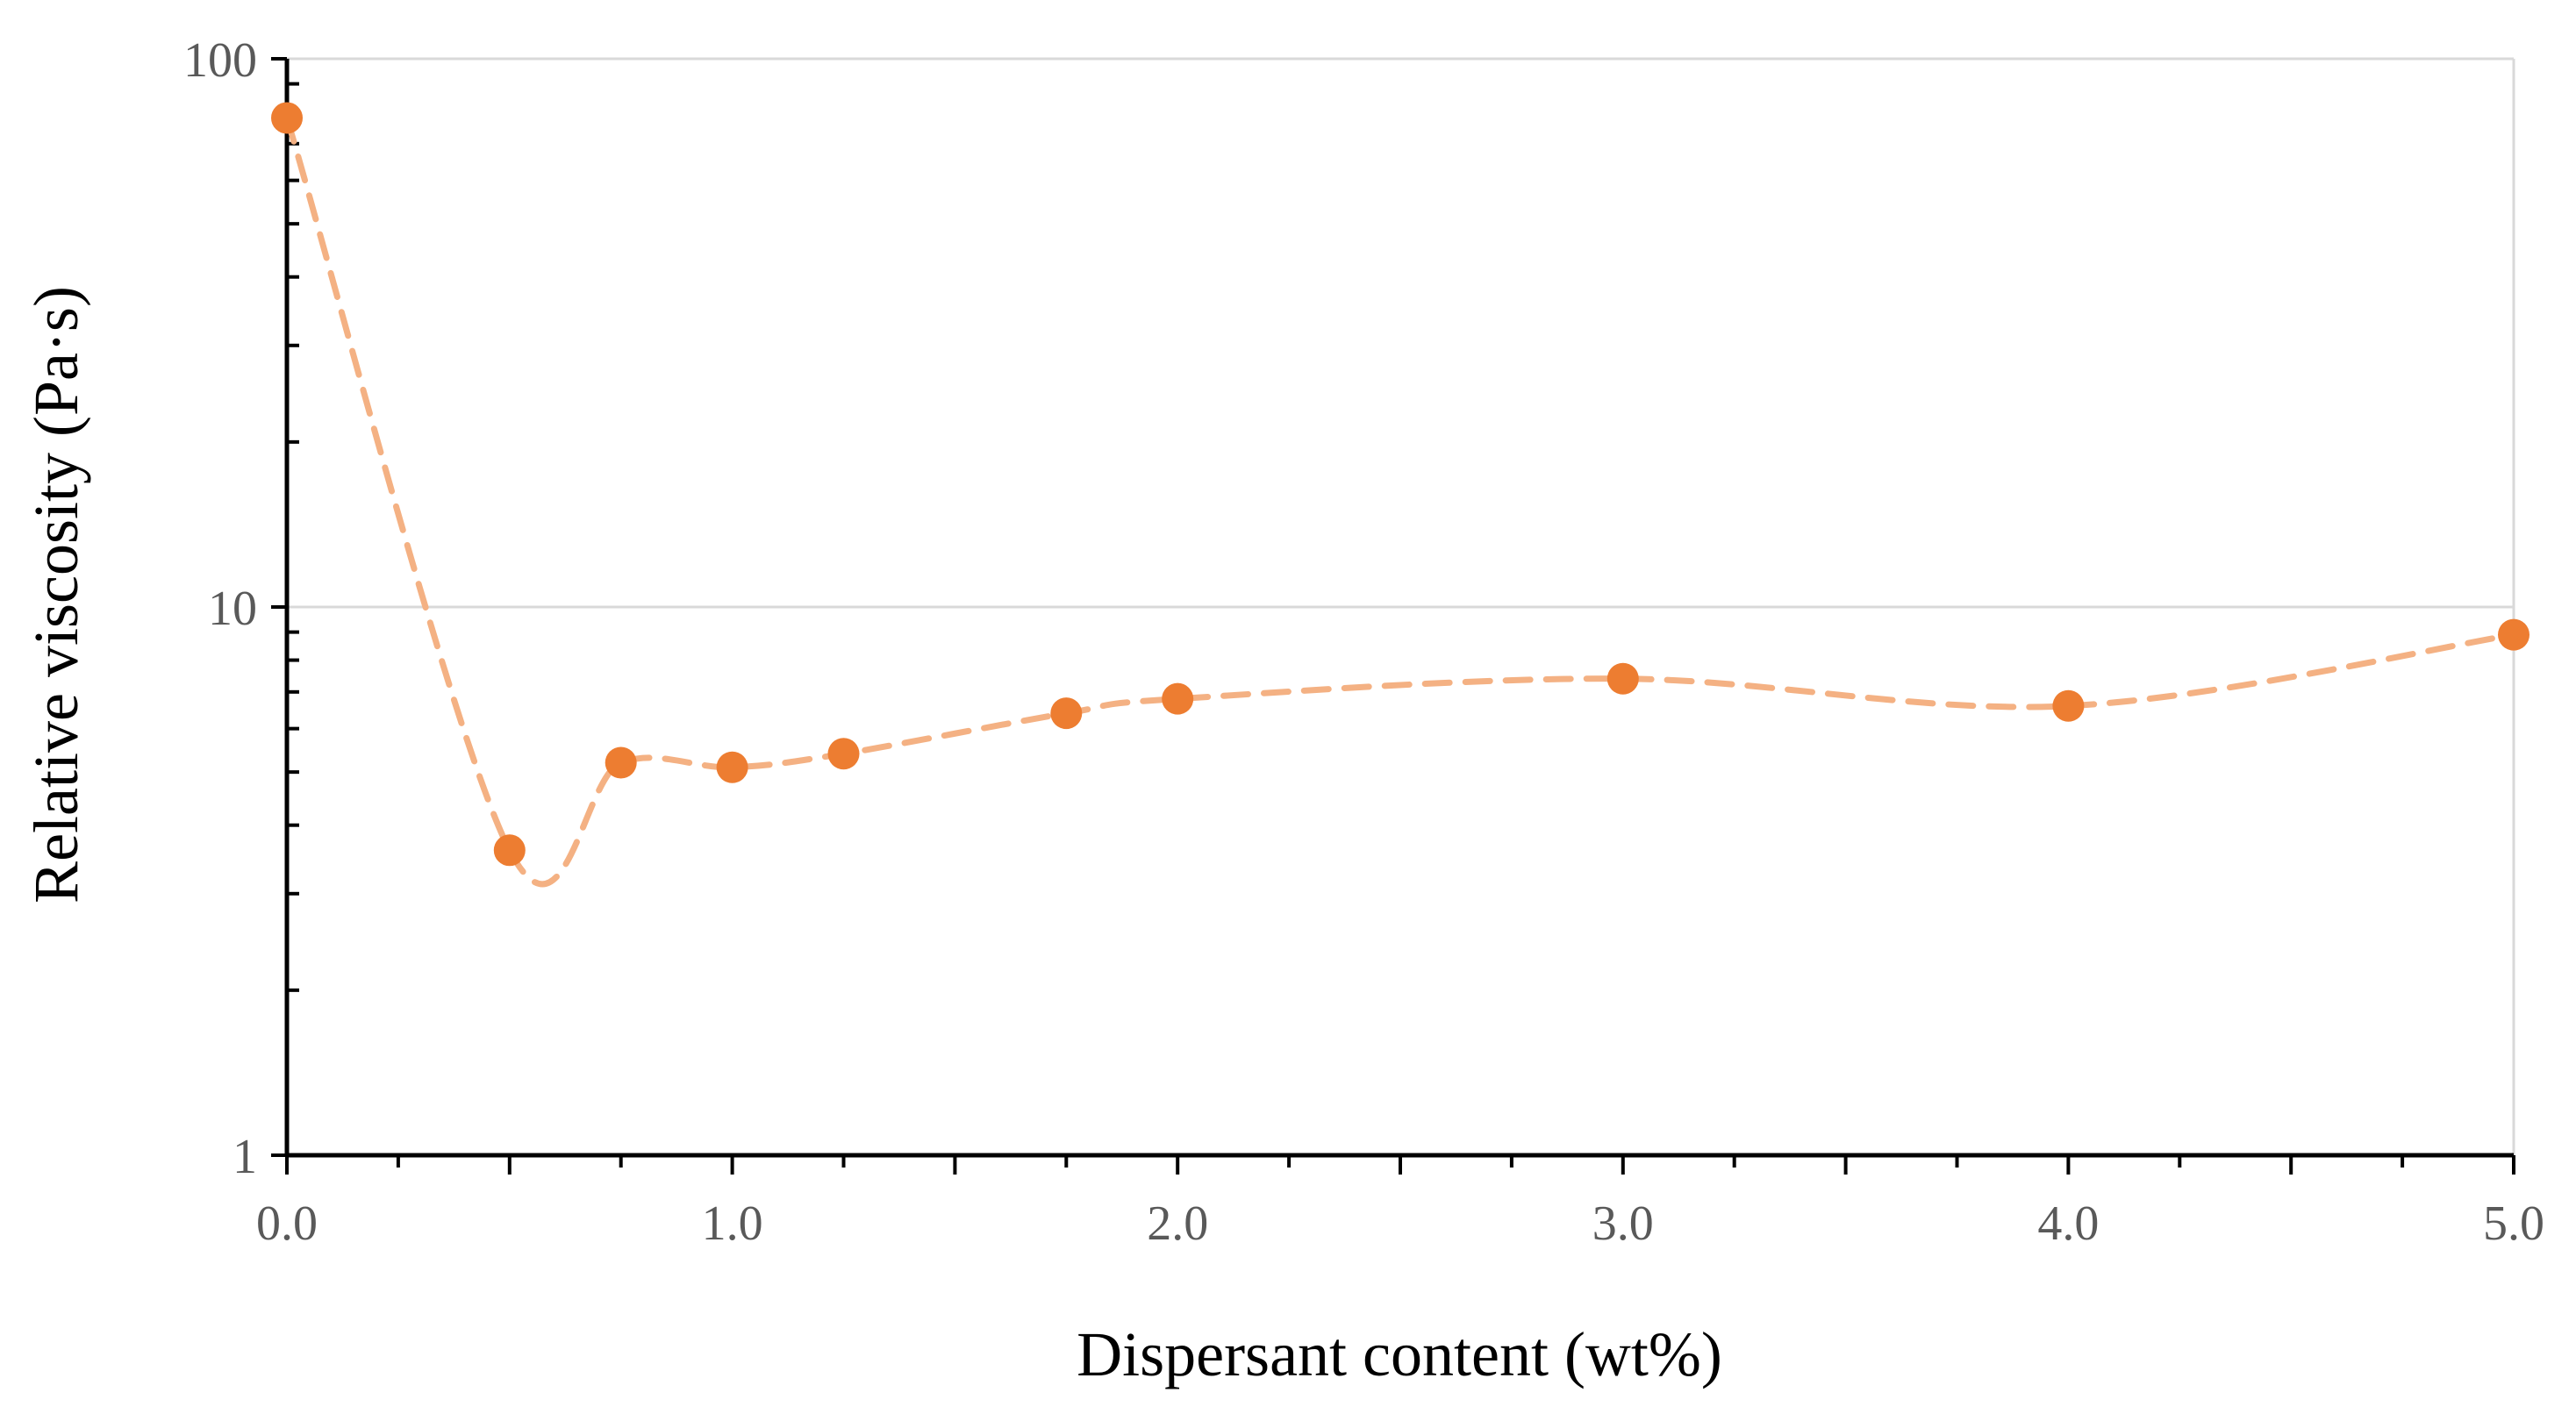 This screenshot has width=2576, height=1414. Describe the element at coordinates (732, 1224) in the screenshot. I see `x-tick-label: 1.0` at that location.